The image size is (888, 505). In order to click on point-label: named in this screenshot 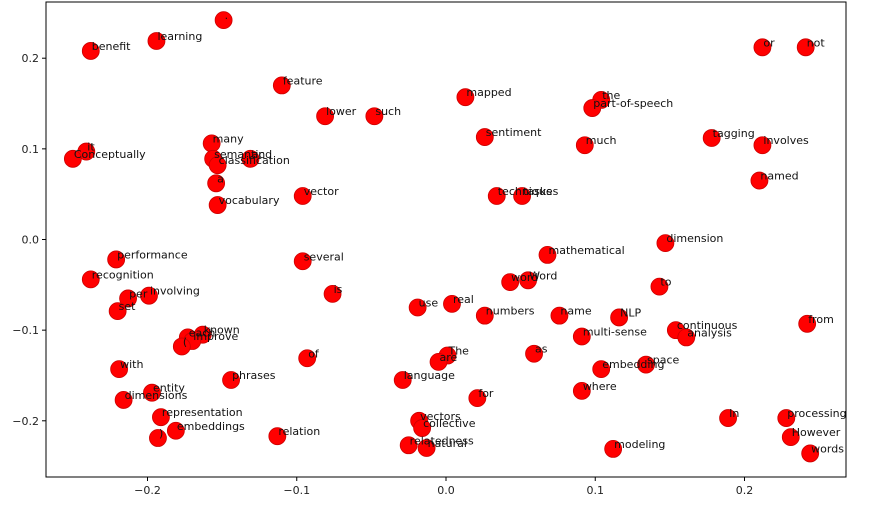, I will do `click(779, 176)`.